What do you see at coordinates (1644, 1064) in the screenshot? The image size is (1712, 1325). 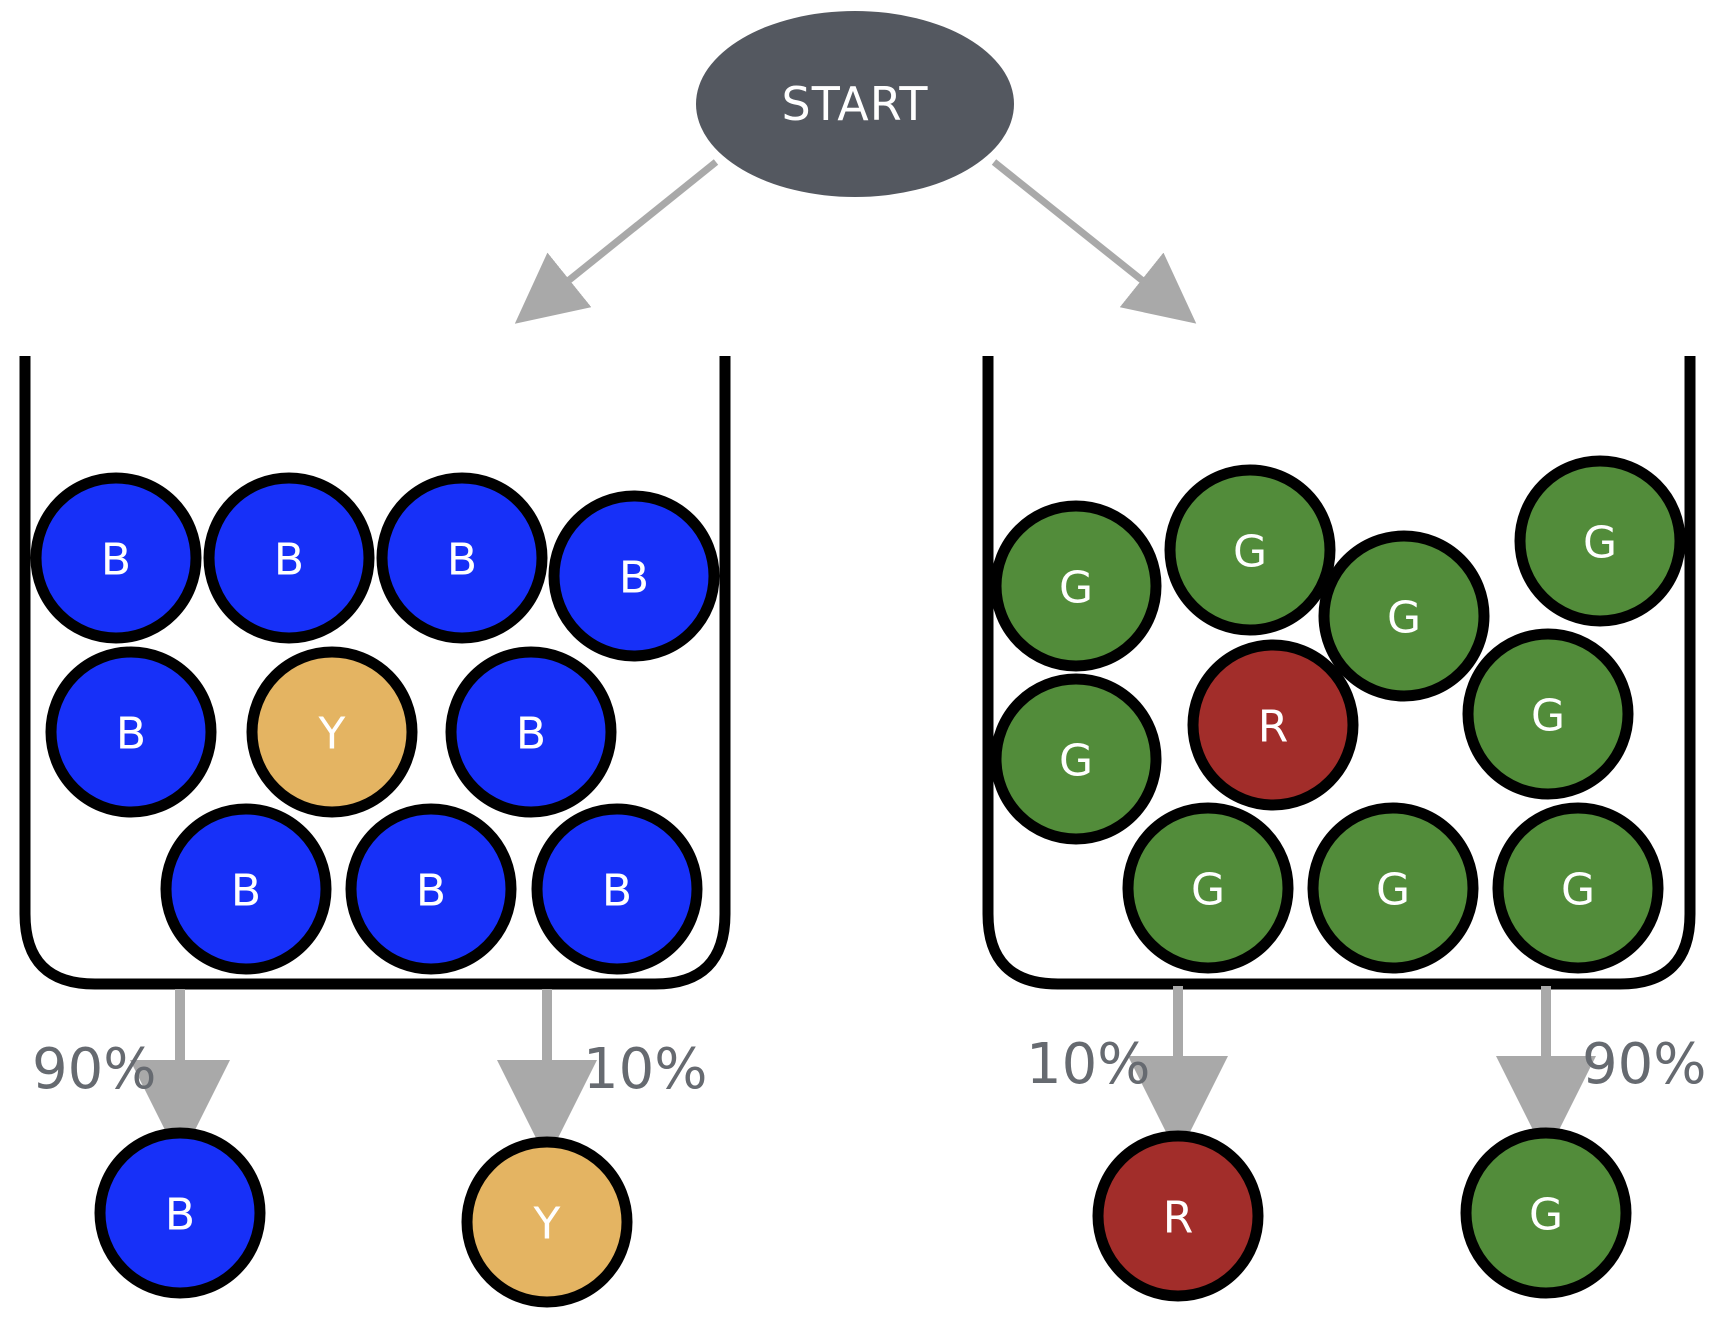 I see `right-outcome-2-percent: 90%` at bounding box center [1644, 1064].